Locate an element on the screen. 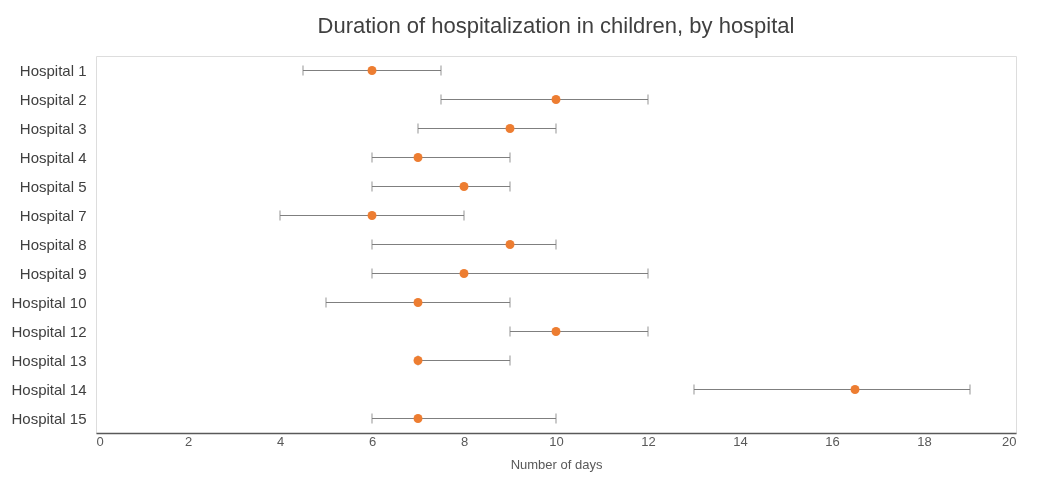  x-tick-label: 8 is located at coordinates (464, 441).